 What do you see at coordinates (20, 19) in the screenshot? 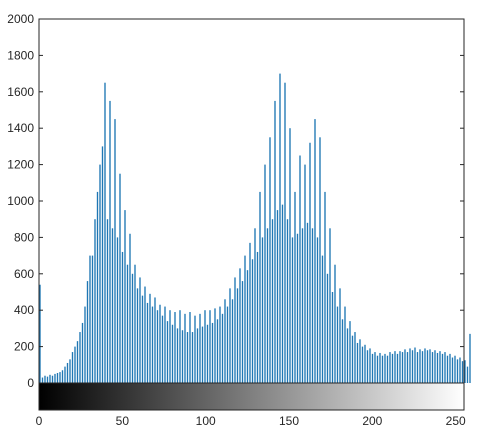
I see `y-tick-label: 2000` at bounding box center [20, 19].